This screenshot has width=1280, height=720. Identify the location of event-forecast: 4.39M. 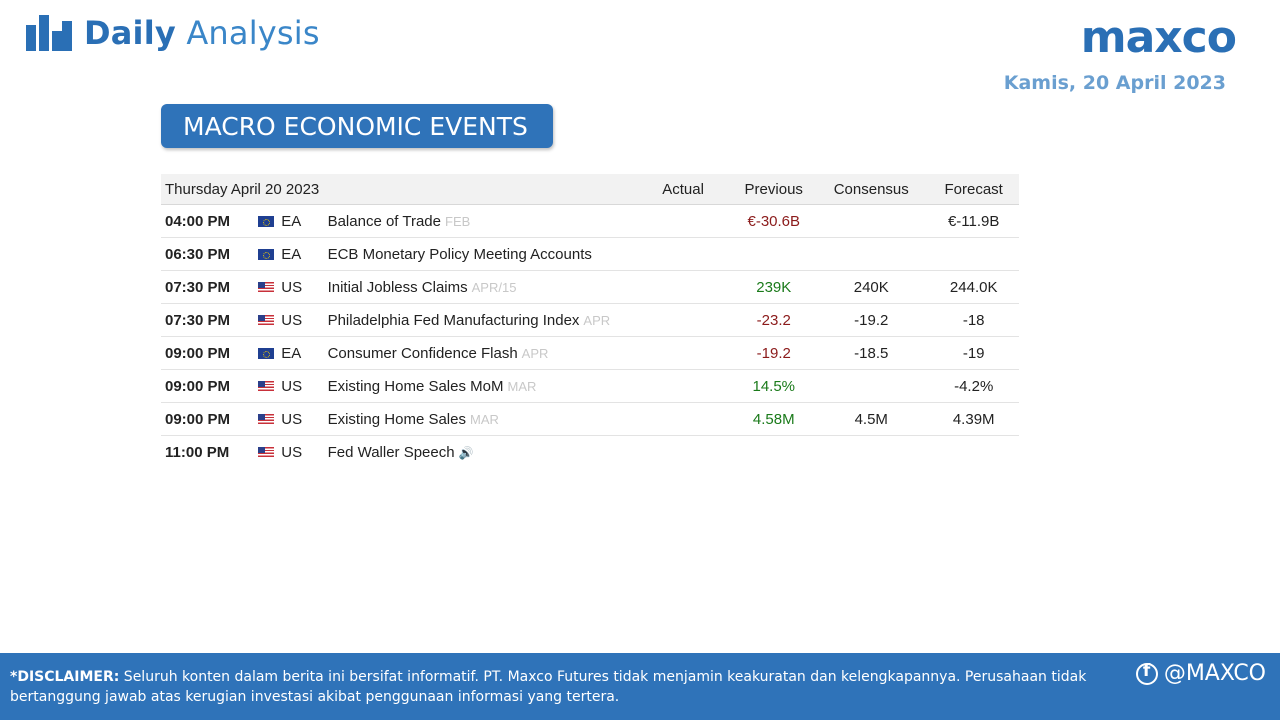
(973, 419).